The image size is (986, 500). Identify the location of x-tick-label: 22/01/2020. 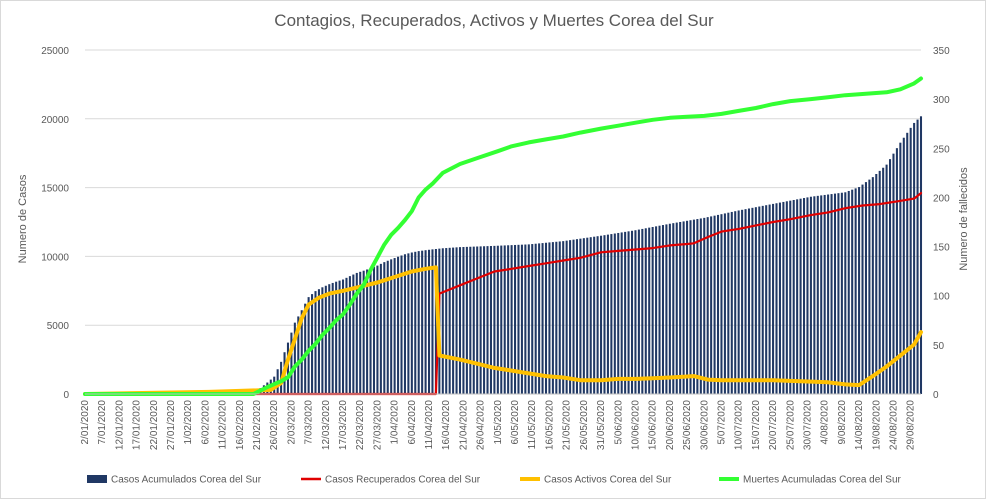
(154, 425).